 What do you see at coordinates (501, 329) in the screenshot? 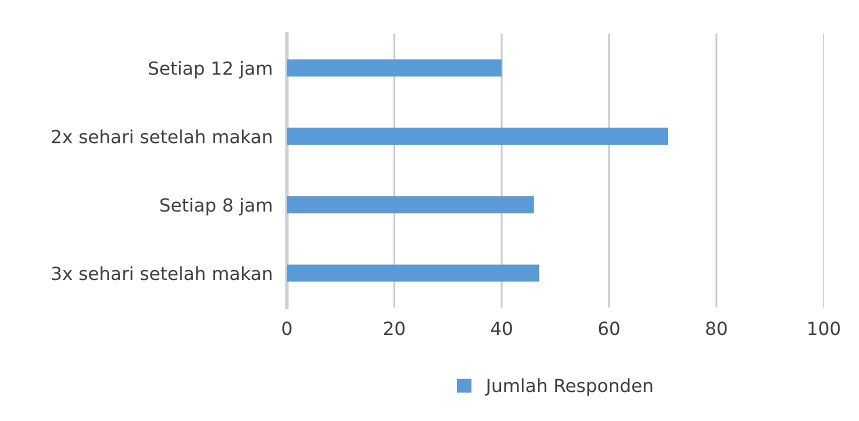
I see `x-tick-label: 40` at bounding box center [501, 329].